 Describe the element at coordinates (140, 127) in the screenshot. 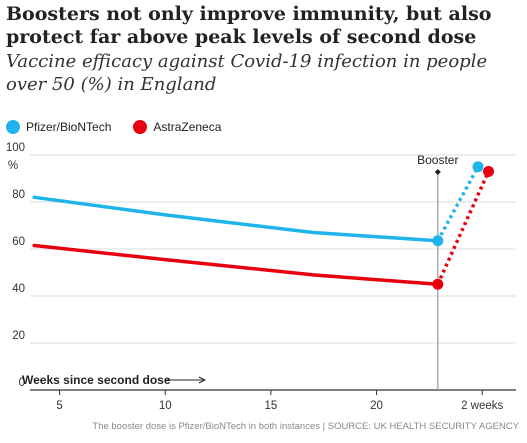

I see `legend-swatch-astrazeneca` at that location.